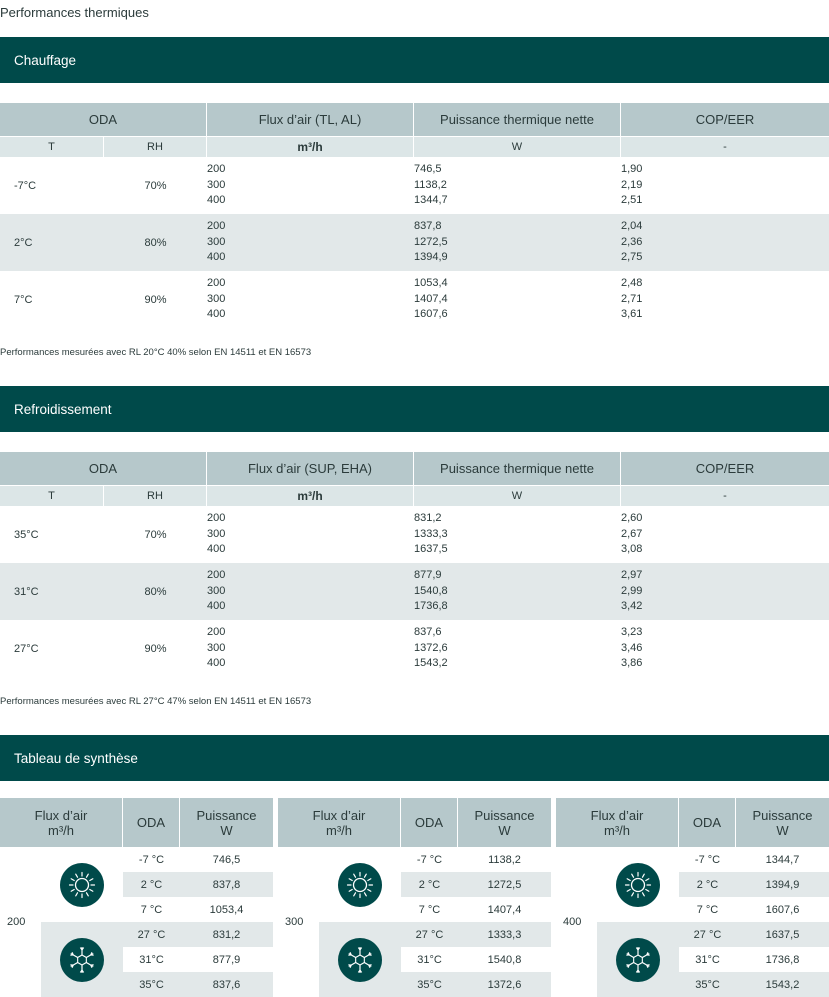  I want to click on cooling-section-header: Refroidissement, so click(414, 409).